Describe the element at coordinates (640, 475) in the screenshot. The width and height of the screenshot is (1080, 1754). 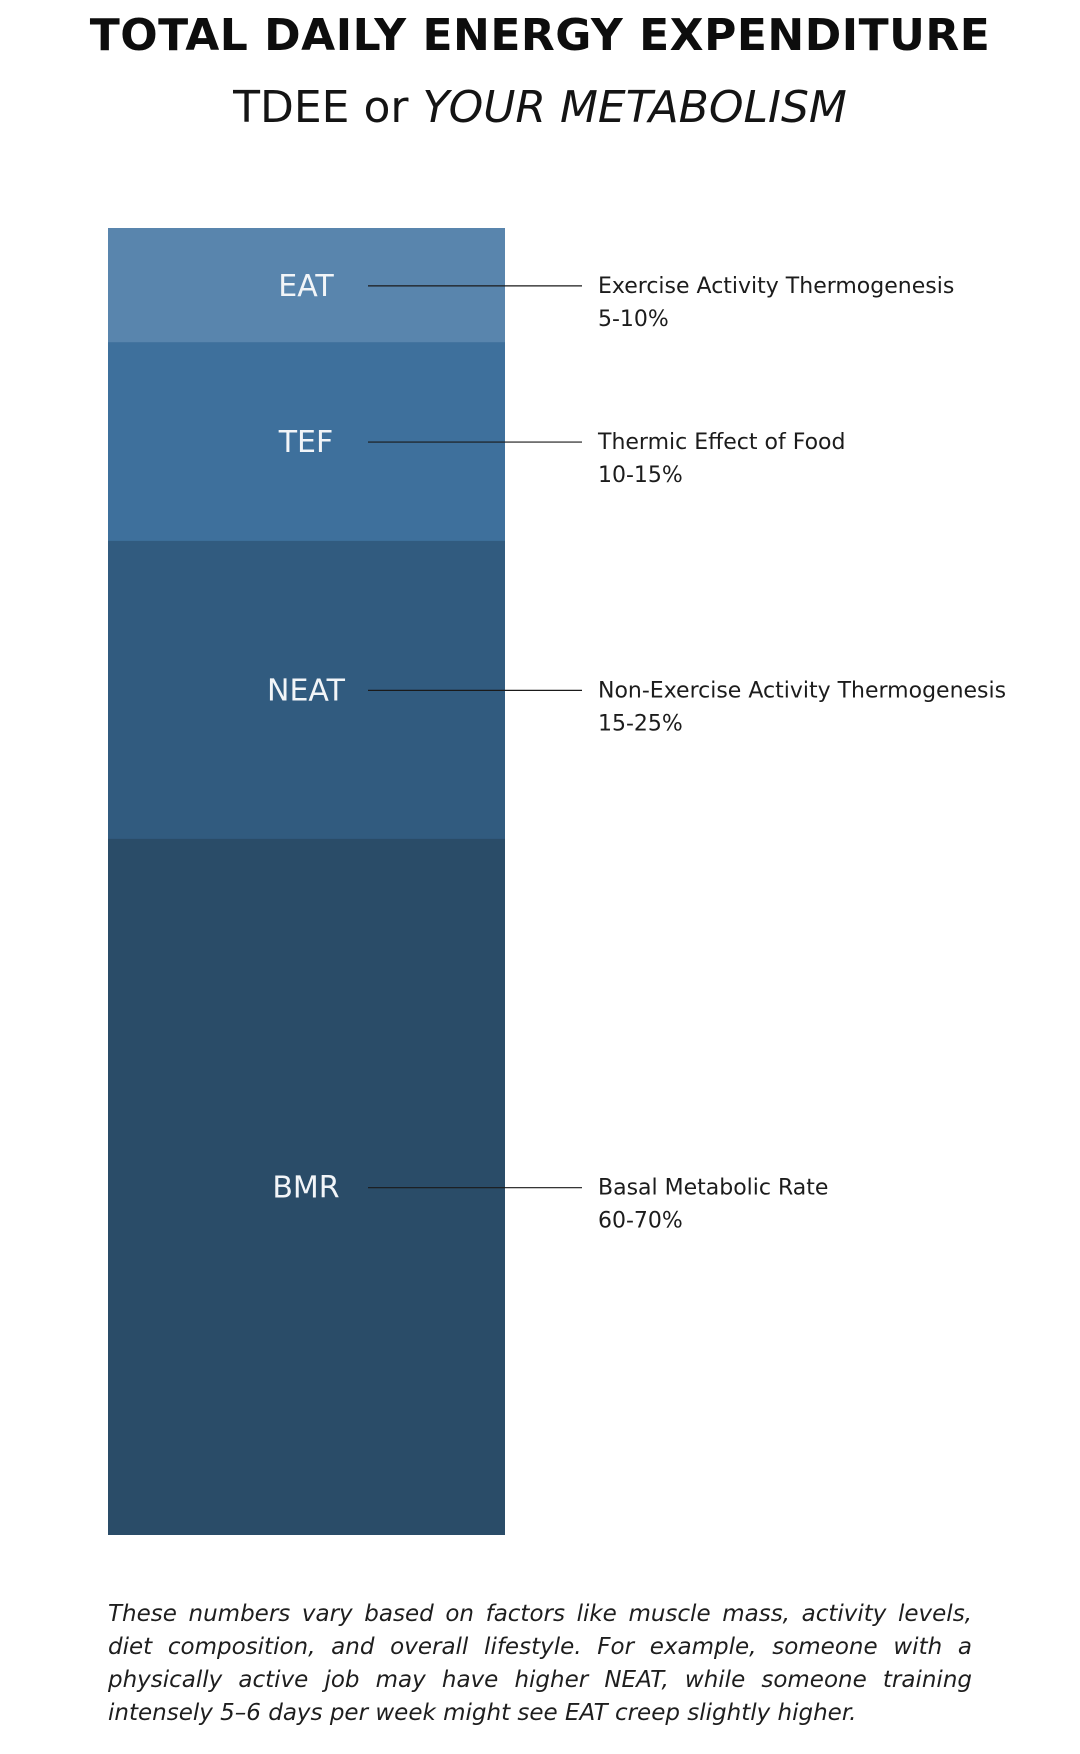
I see `segment-range-tef: 10-15%` at that location.